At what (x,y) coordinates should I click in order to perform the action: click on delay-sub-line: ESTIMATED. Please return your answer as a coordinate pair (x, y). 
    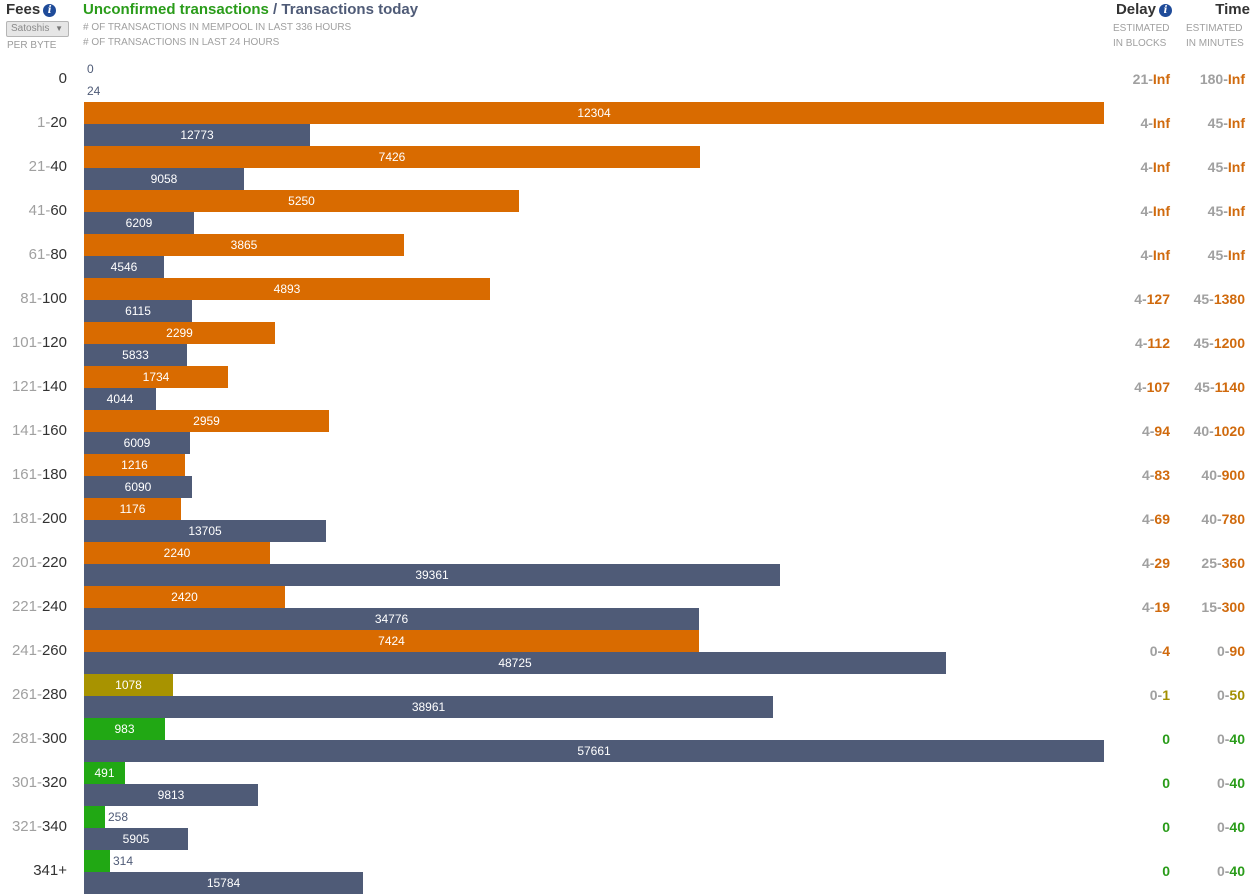
    Looking at the image, I should click on (1141, 28).